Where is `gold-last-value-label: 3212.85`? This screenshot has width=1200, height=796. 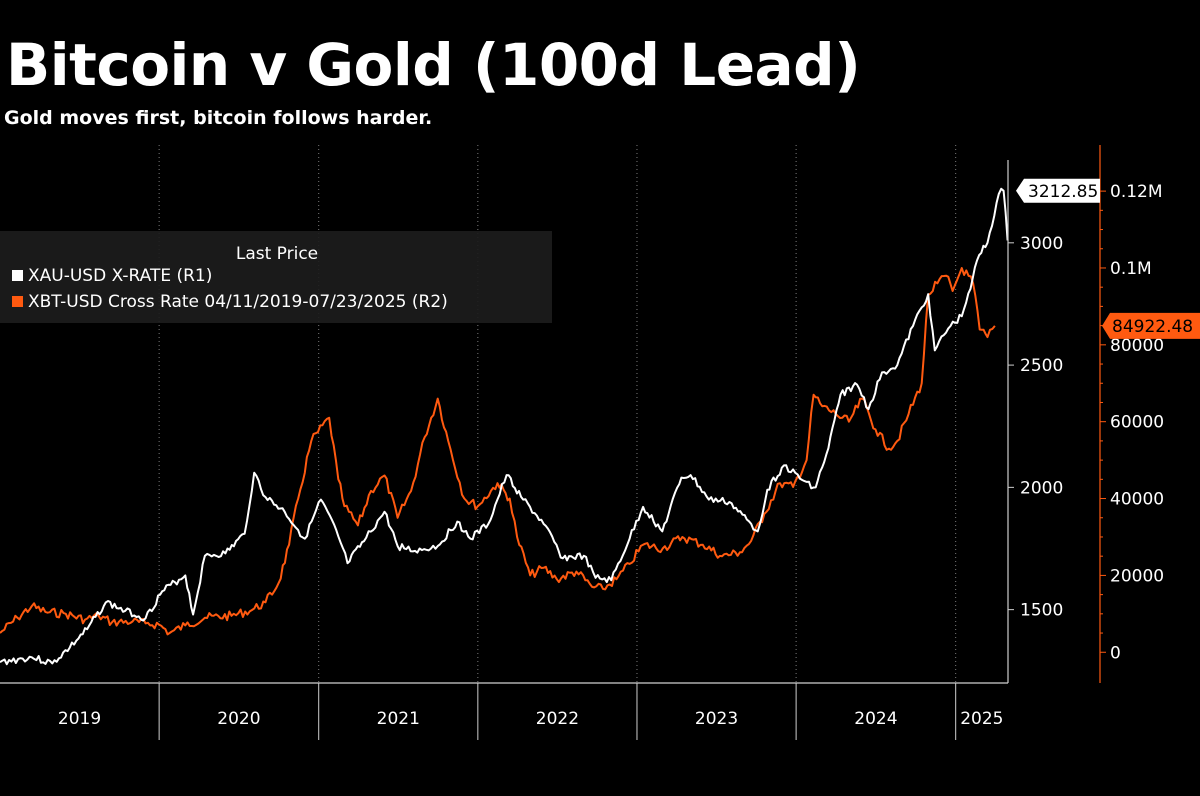 gold-last-value-label: 3212.85 is located at coordinates (1063, 192).